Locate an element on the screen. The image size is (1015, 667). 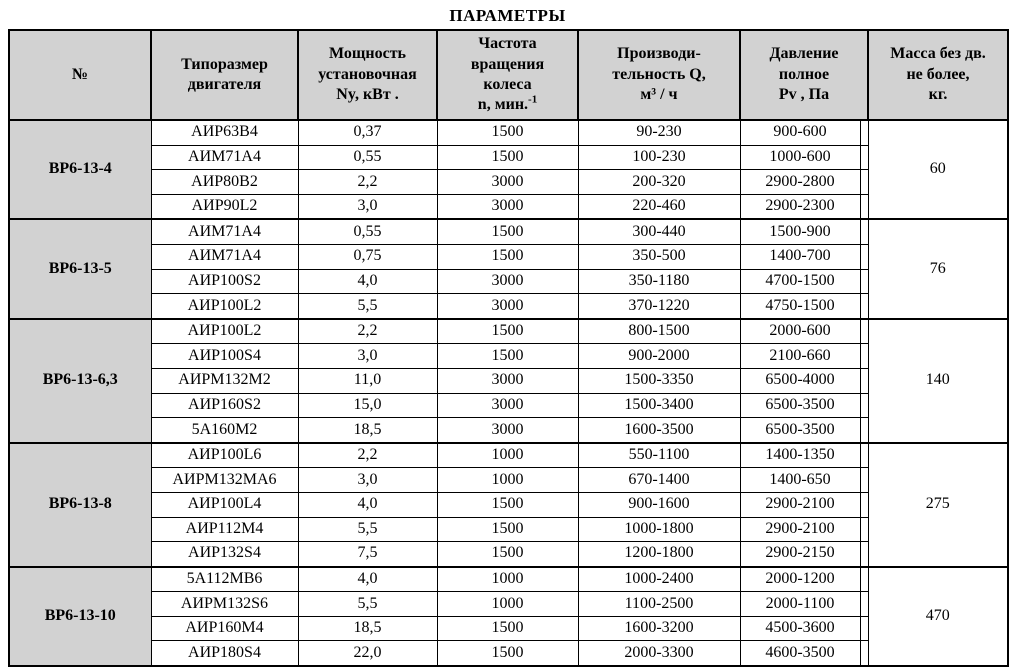
table-row: АИРМ132МА6 3,0 1000 670-1400 1400-650 is located at coordinates (508, 480).